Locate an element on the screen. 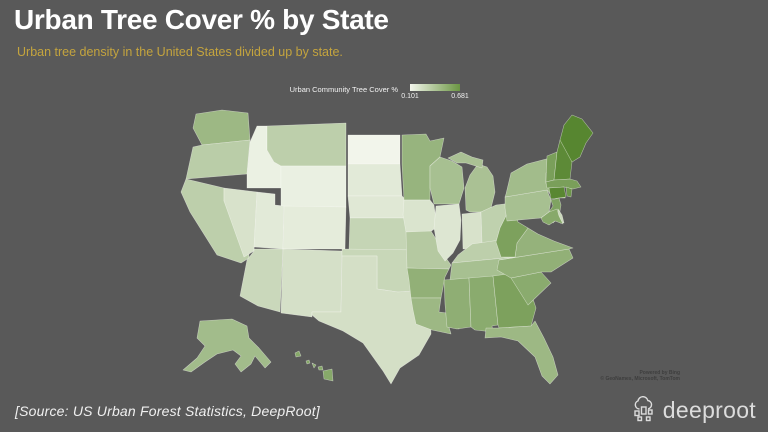 The height and width of the screenshot is (432, 768). state-AR: Arkansas: 0.46 is located at coordinates (428, 283).